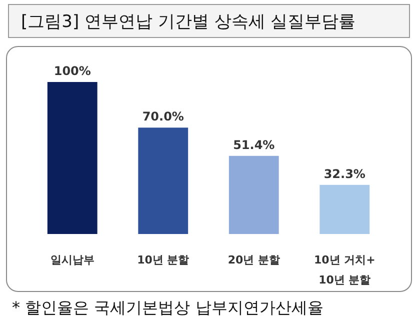 The height and width of the screenshot is (335, 420). I want to click on data-label: 70.0%, so click(163, 117).